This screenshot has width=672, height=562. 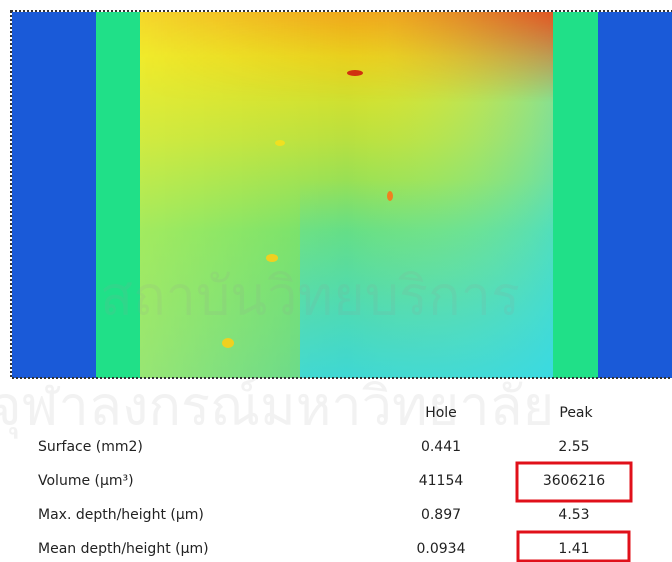 I want to click on hole-value: 0.441, so click(x=441, y=447).